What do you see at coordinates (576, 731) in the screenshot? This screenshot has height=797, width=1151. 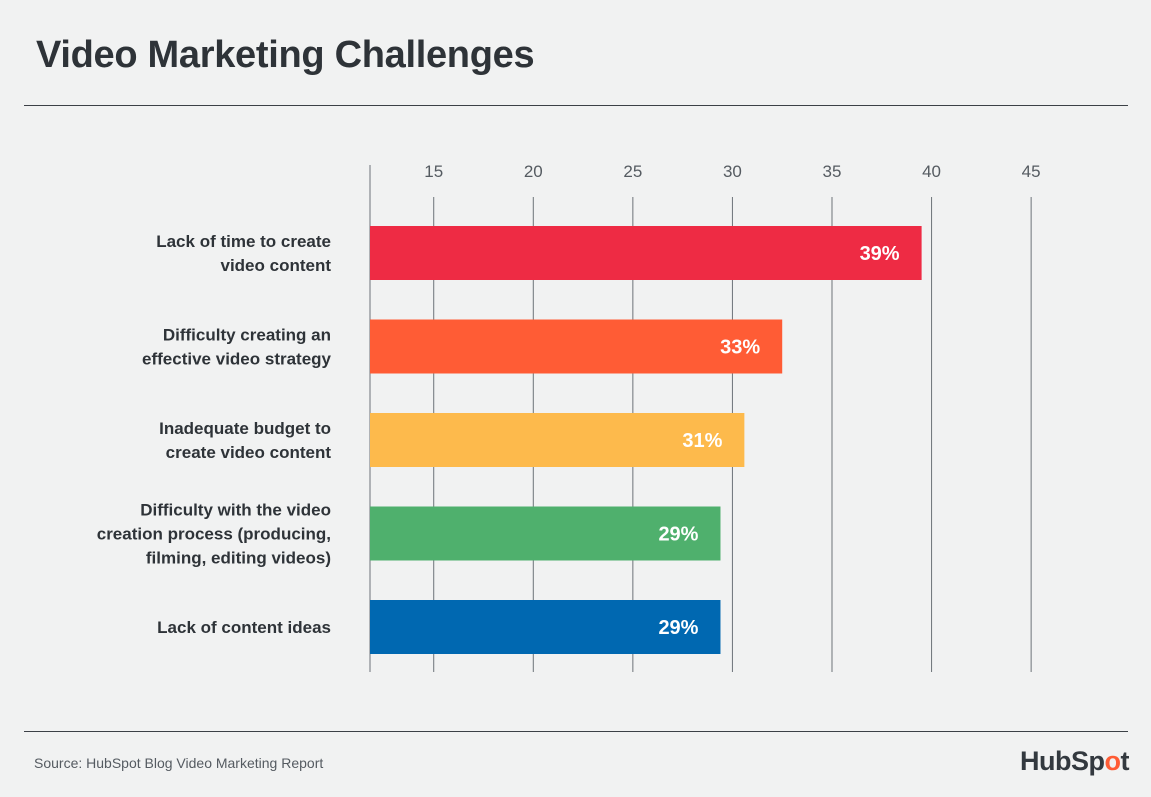 I see `bottom-divider` at bounding box center [576, 731].